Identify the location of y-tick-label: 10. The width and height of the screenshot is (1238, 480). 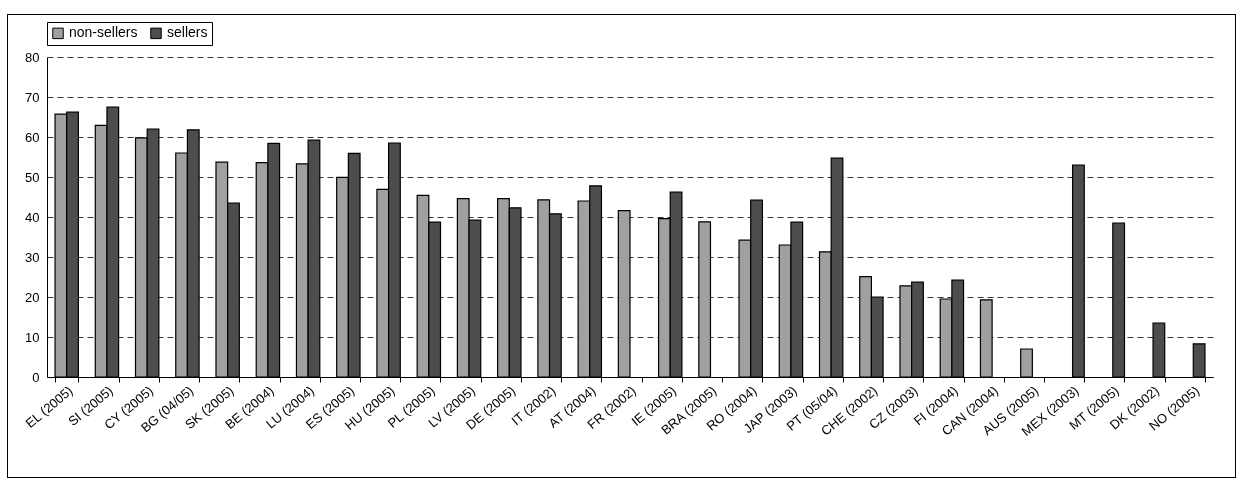
(32, 337).